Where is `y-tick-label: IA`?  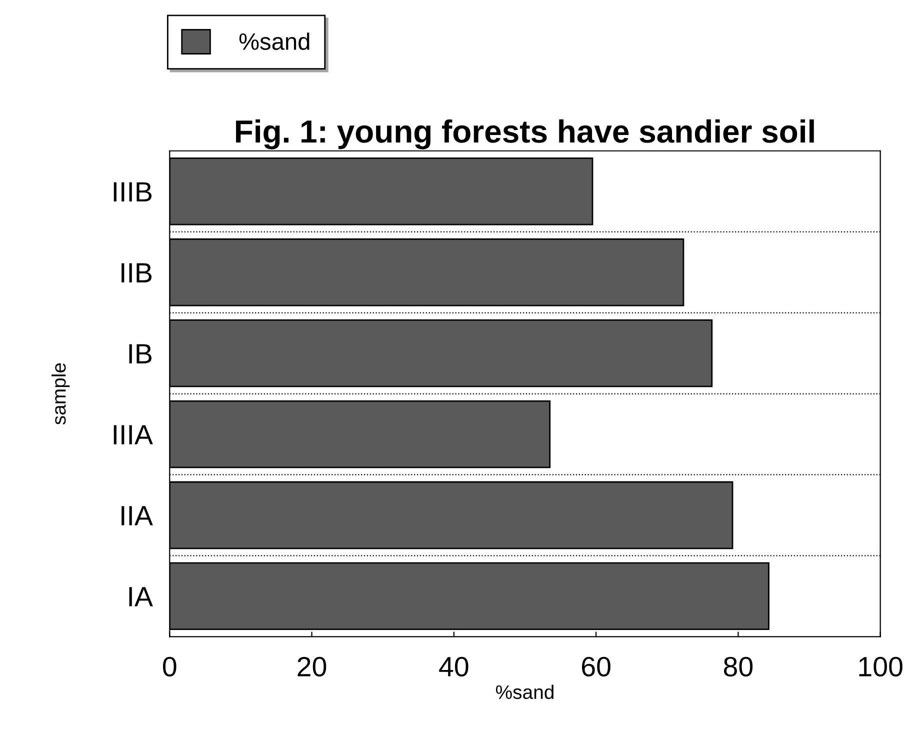 y-tick-label: IA is located at coordinates (141, 596).